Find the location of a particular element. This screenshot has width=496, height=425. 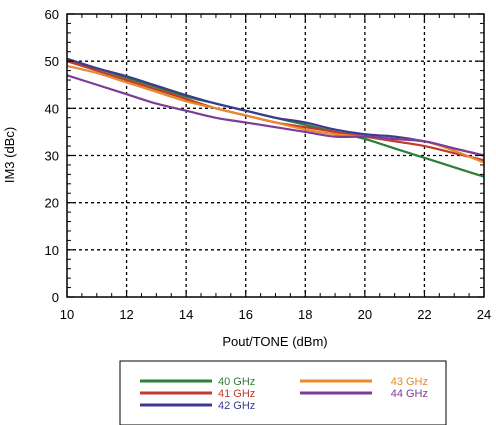

legend-label: 42 GHz is located at coordinates (236, 406).